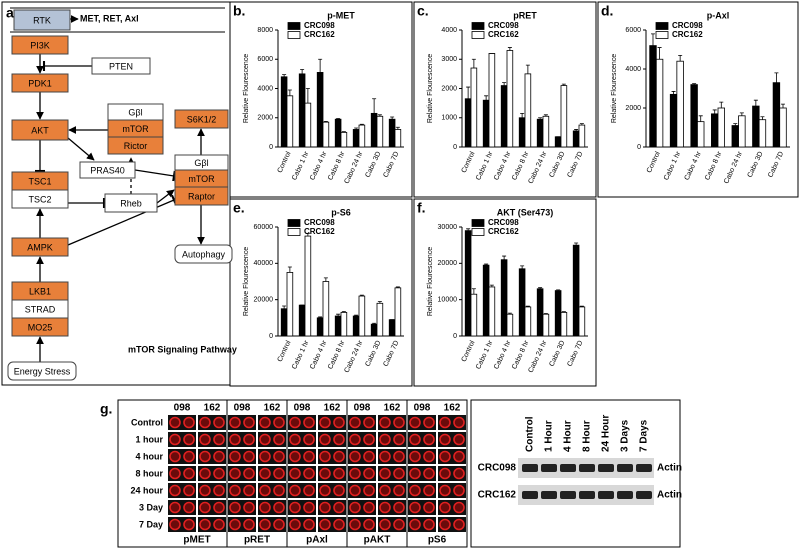 The height and width of the screenshot is (549, 800). I want to click on x-tick-label: Cabo 4 hr, so click(319, 165).